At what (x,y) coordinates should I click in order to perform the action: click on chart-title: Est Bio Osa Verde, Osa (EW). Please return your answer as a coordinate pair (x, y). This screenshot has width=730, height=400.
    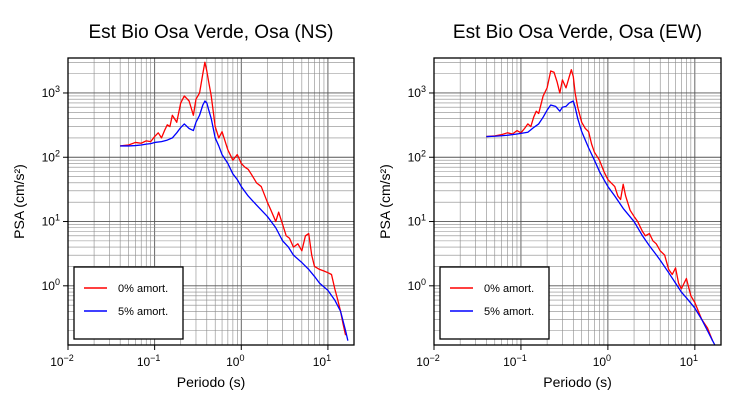
    Looking at the image, I should click on (577, 32).